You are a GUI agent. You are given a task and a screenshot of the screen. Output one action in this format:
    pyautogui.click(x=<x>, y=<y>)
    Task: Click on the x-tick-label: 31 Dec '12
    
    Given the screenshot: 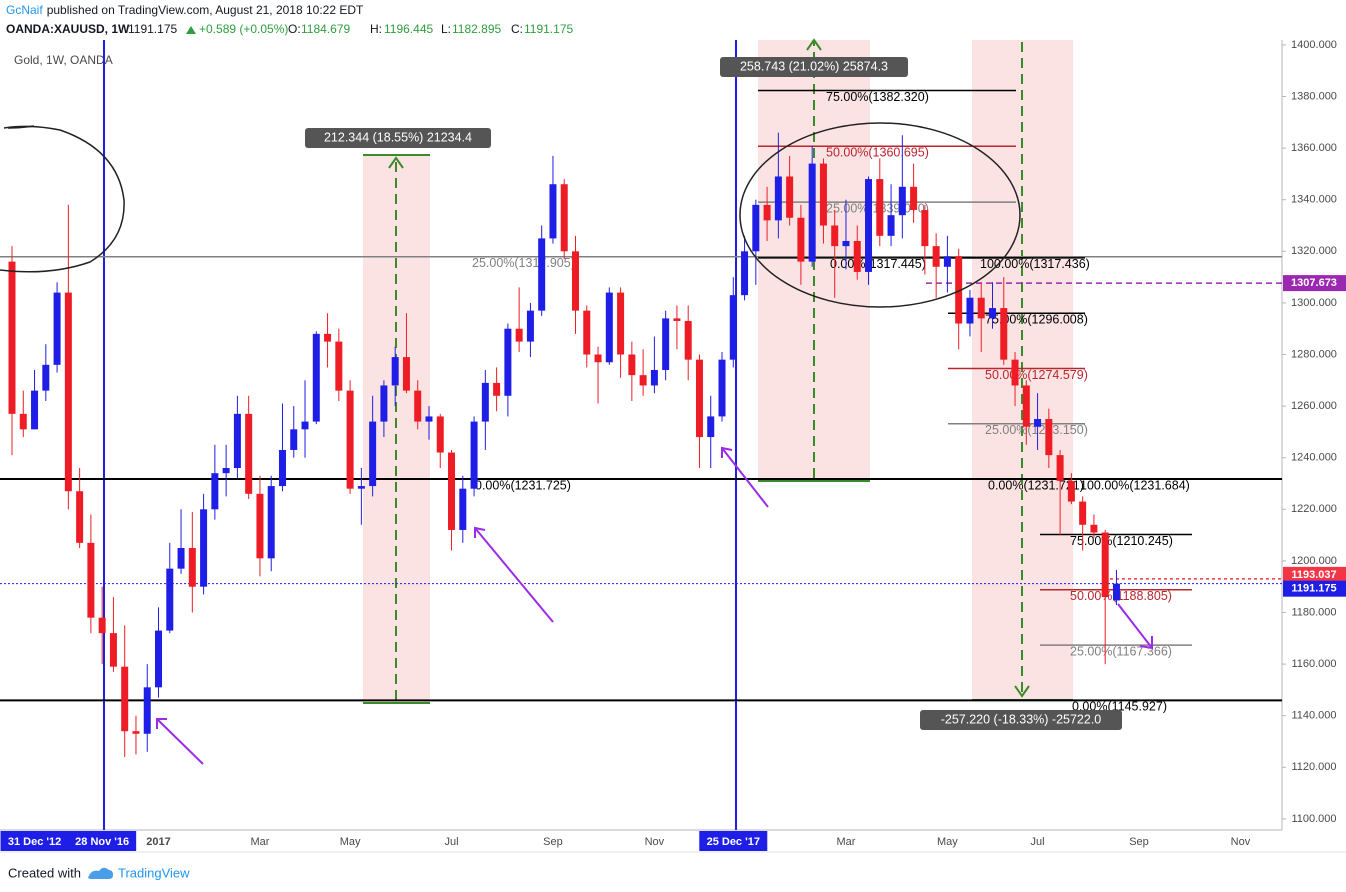 What is the action you would take?
    pyautogui.click(x=34, y=842)
    